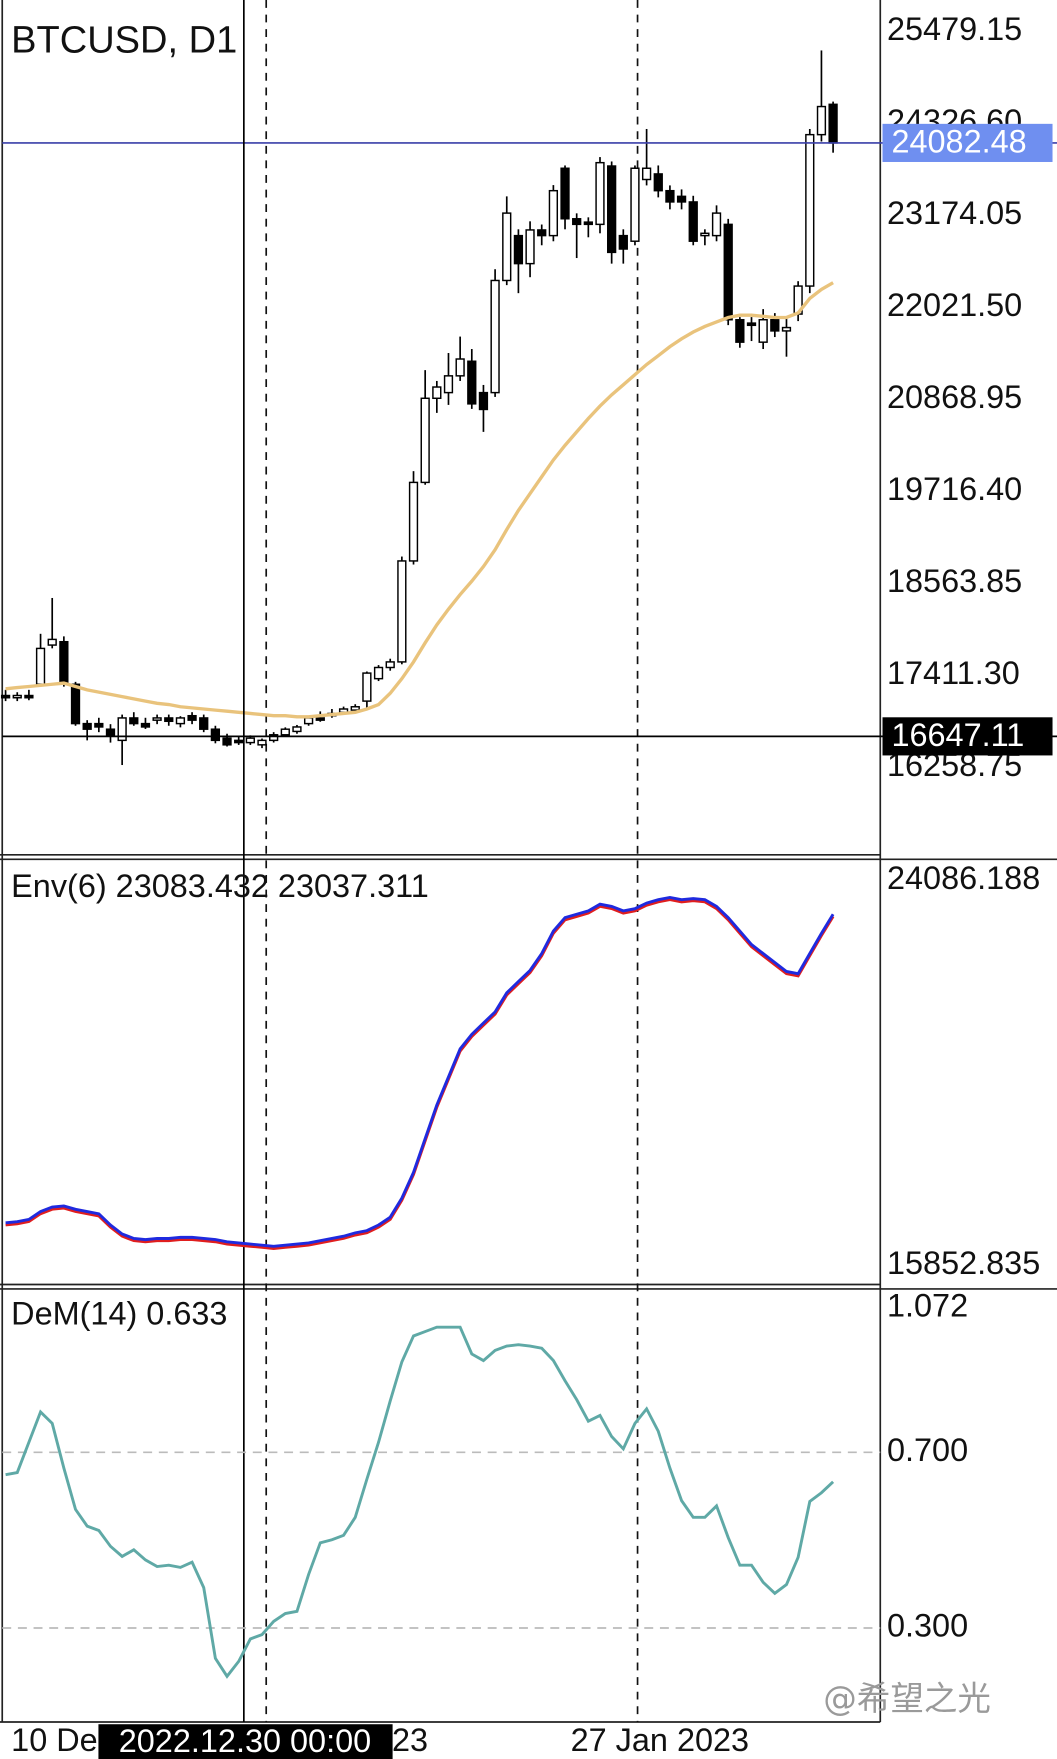 The width and height of the screenshot is (1057, 1759). Describe the element at coordinates (119, 1313) in the screenshot. I see `panel-title: DeM(14) 0.633` at that location.